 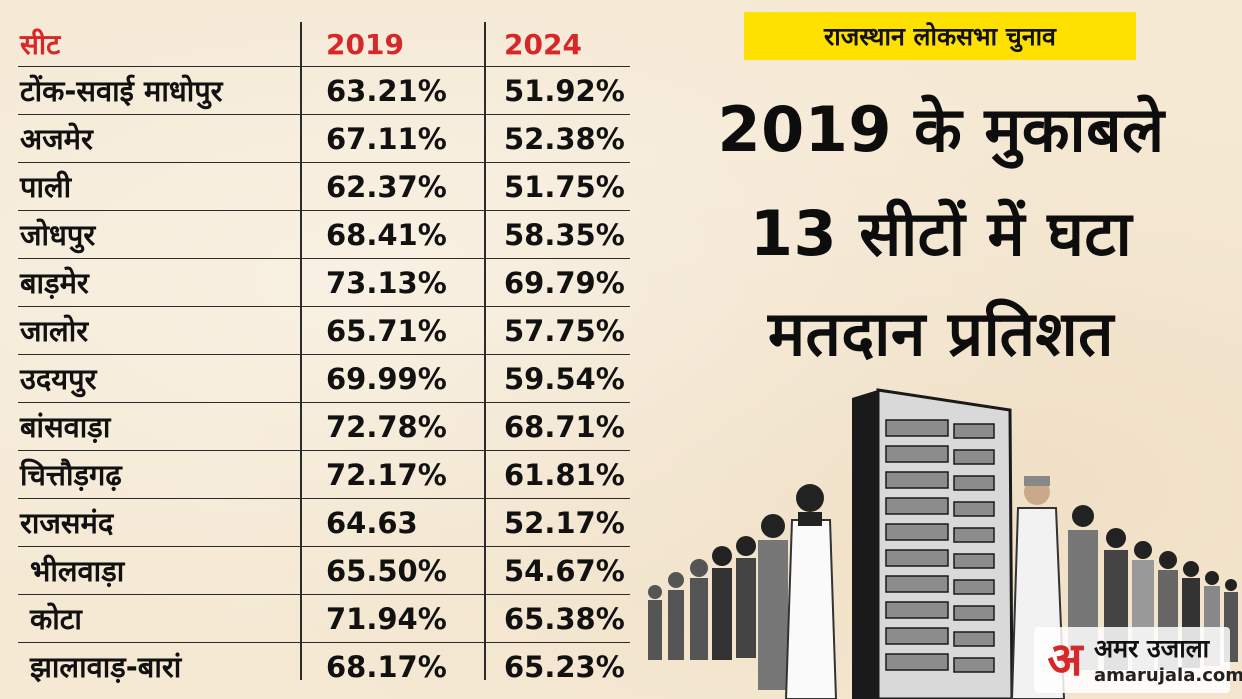 I want to click on table-row: जालोर 65.71% 57.75%, so click(x=324, y=331).